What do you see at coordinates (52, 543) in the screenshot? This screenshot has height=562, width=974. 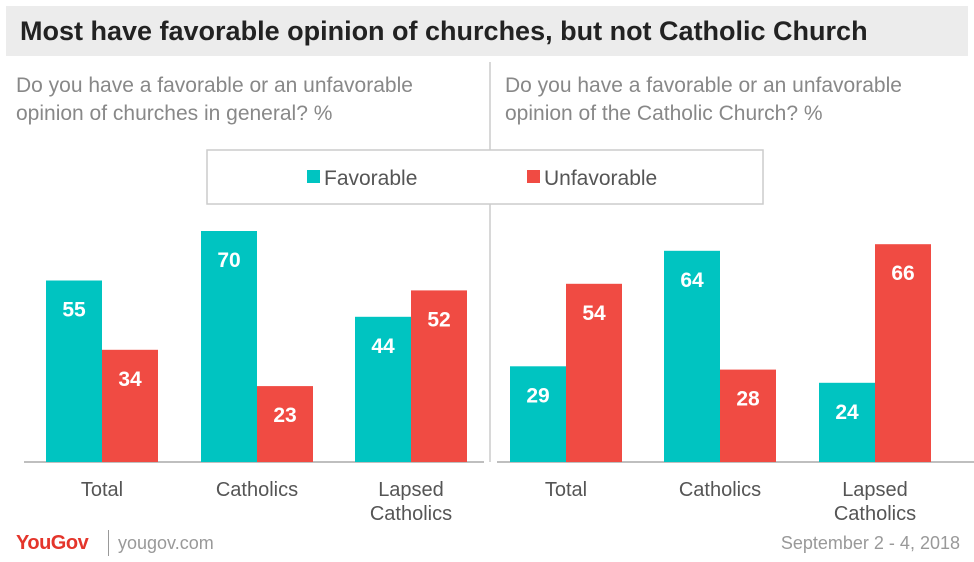 I see `yougov-logo: YouGov` at bounding box center [52, 543].